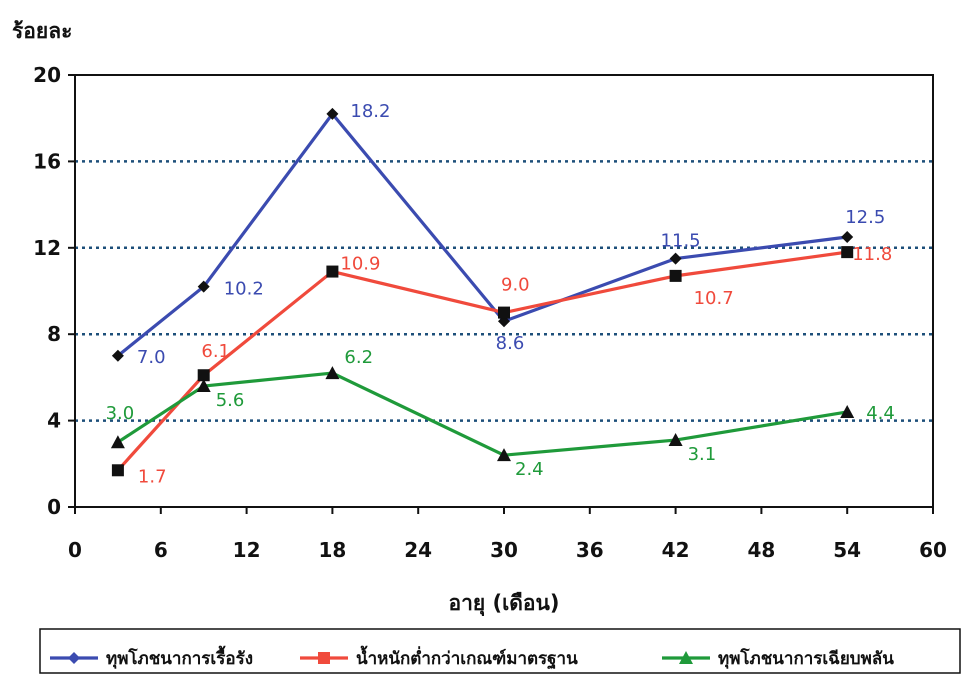 This screenshot has width=965, height=679. I want to click on y-tick-label: 4, so click(54, 421).